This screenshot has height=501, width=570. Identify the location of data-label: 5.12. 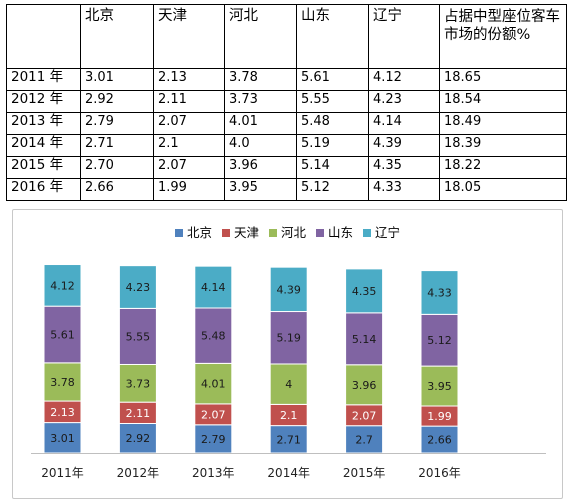
(439, 340).